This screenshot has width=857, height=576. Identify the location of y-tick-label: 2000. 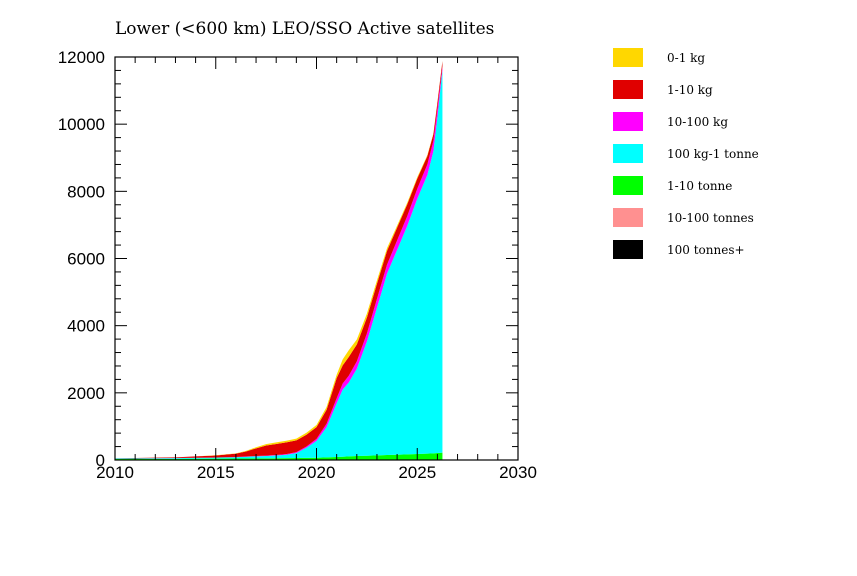
(86, 393).